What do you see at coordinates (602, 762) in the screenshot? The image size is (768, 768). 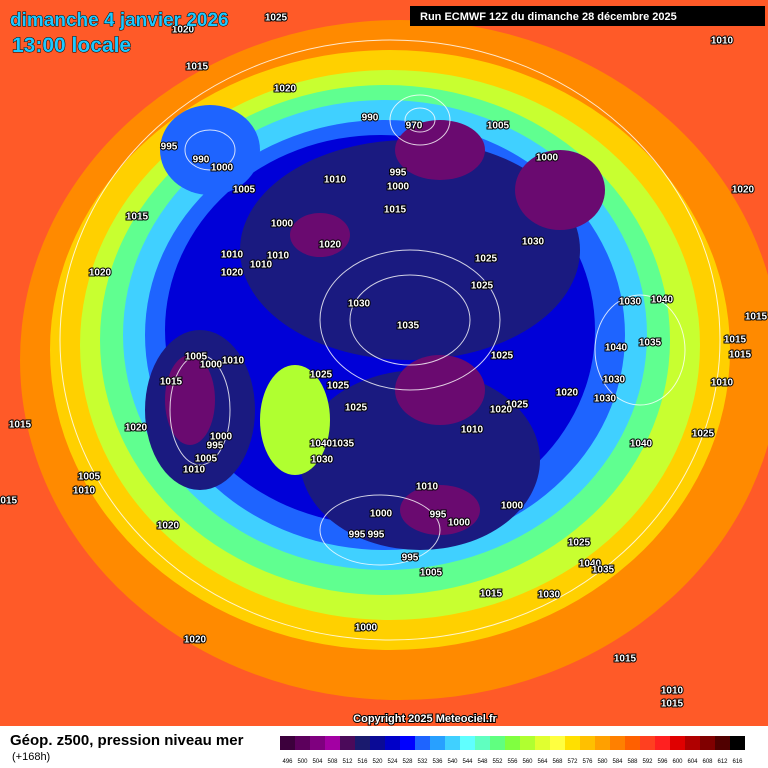 I see `legend-label: 580` at bounding box center [602, 762].